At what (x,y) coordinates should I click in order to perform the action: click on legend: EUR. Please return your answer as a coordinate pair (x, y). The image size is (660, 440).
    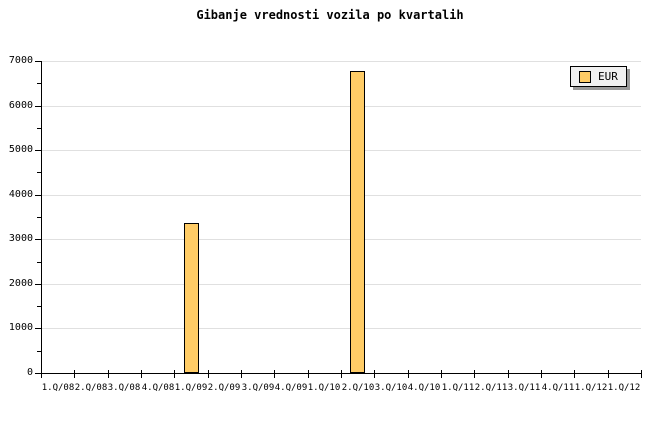
    Looking at the image, I should click on (598, 76).